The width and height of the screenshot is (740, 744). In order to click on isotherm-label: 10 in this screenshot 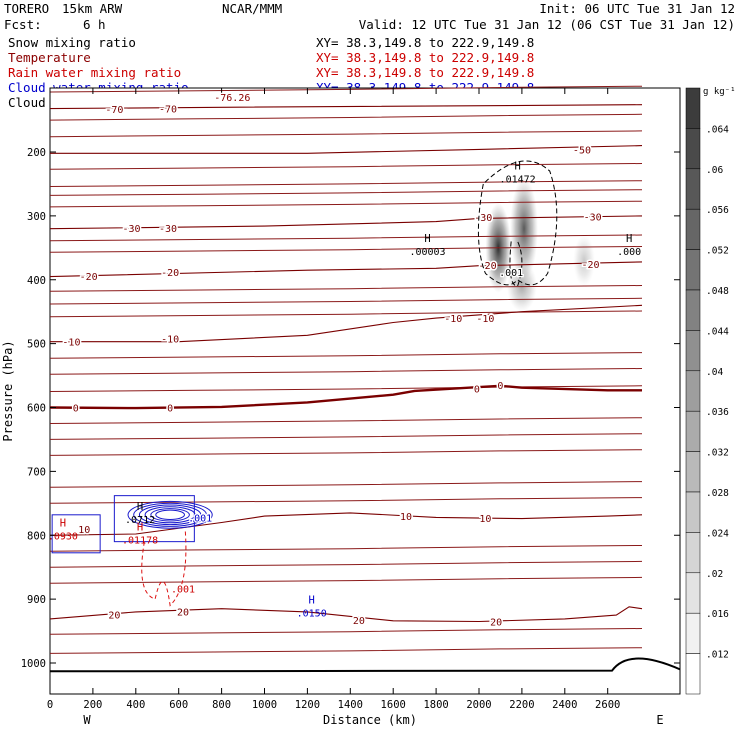, I will do `click(406, 517)`.